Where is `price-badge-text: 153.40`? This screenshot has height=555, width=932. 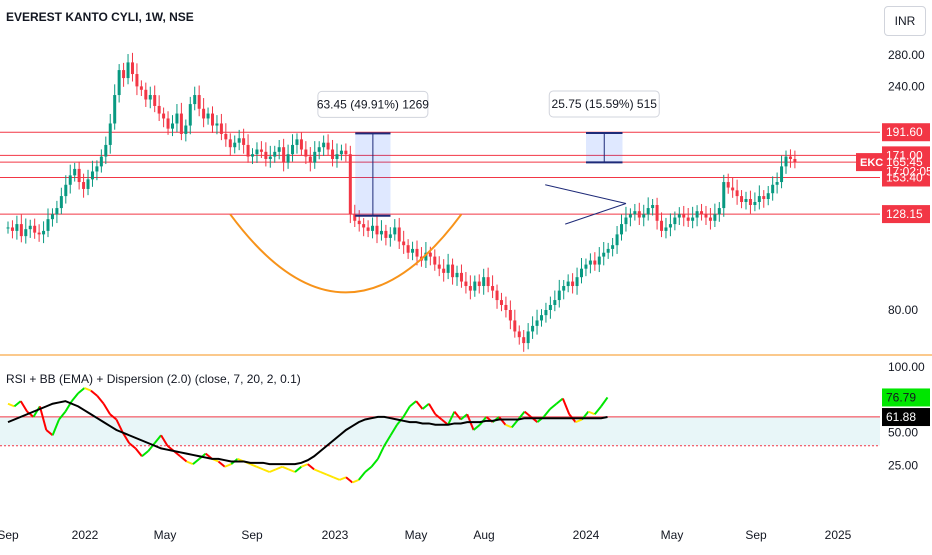
price-badge-text: 153.40 is located at coordinates (904, 177).